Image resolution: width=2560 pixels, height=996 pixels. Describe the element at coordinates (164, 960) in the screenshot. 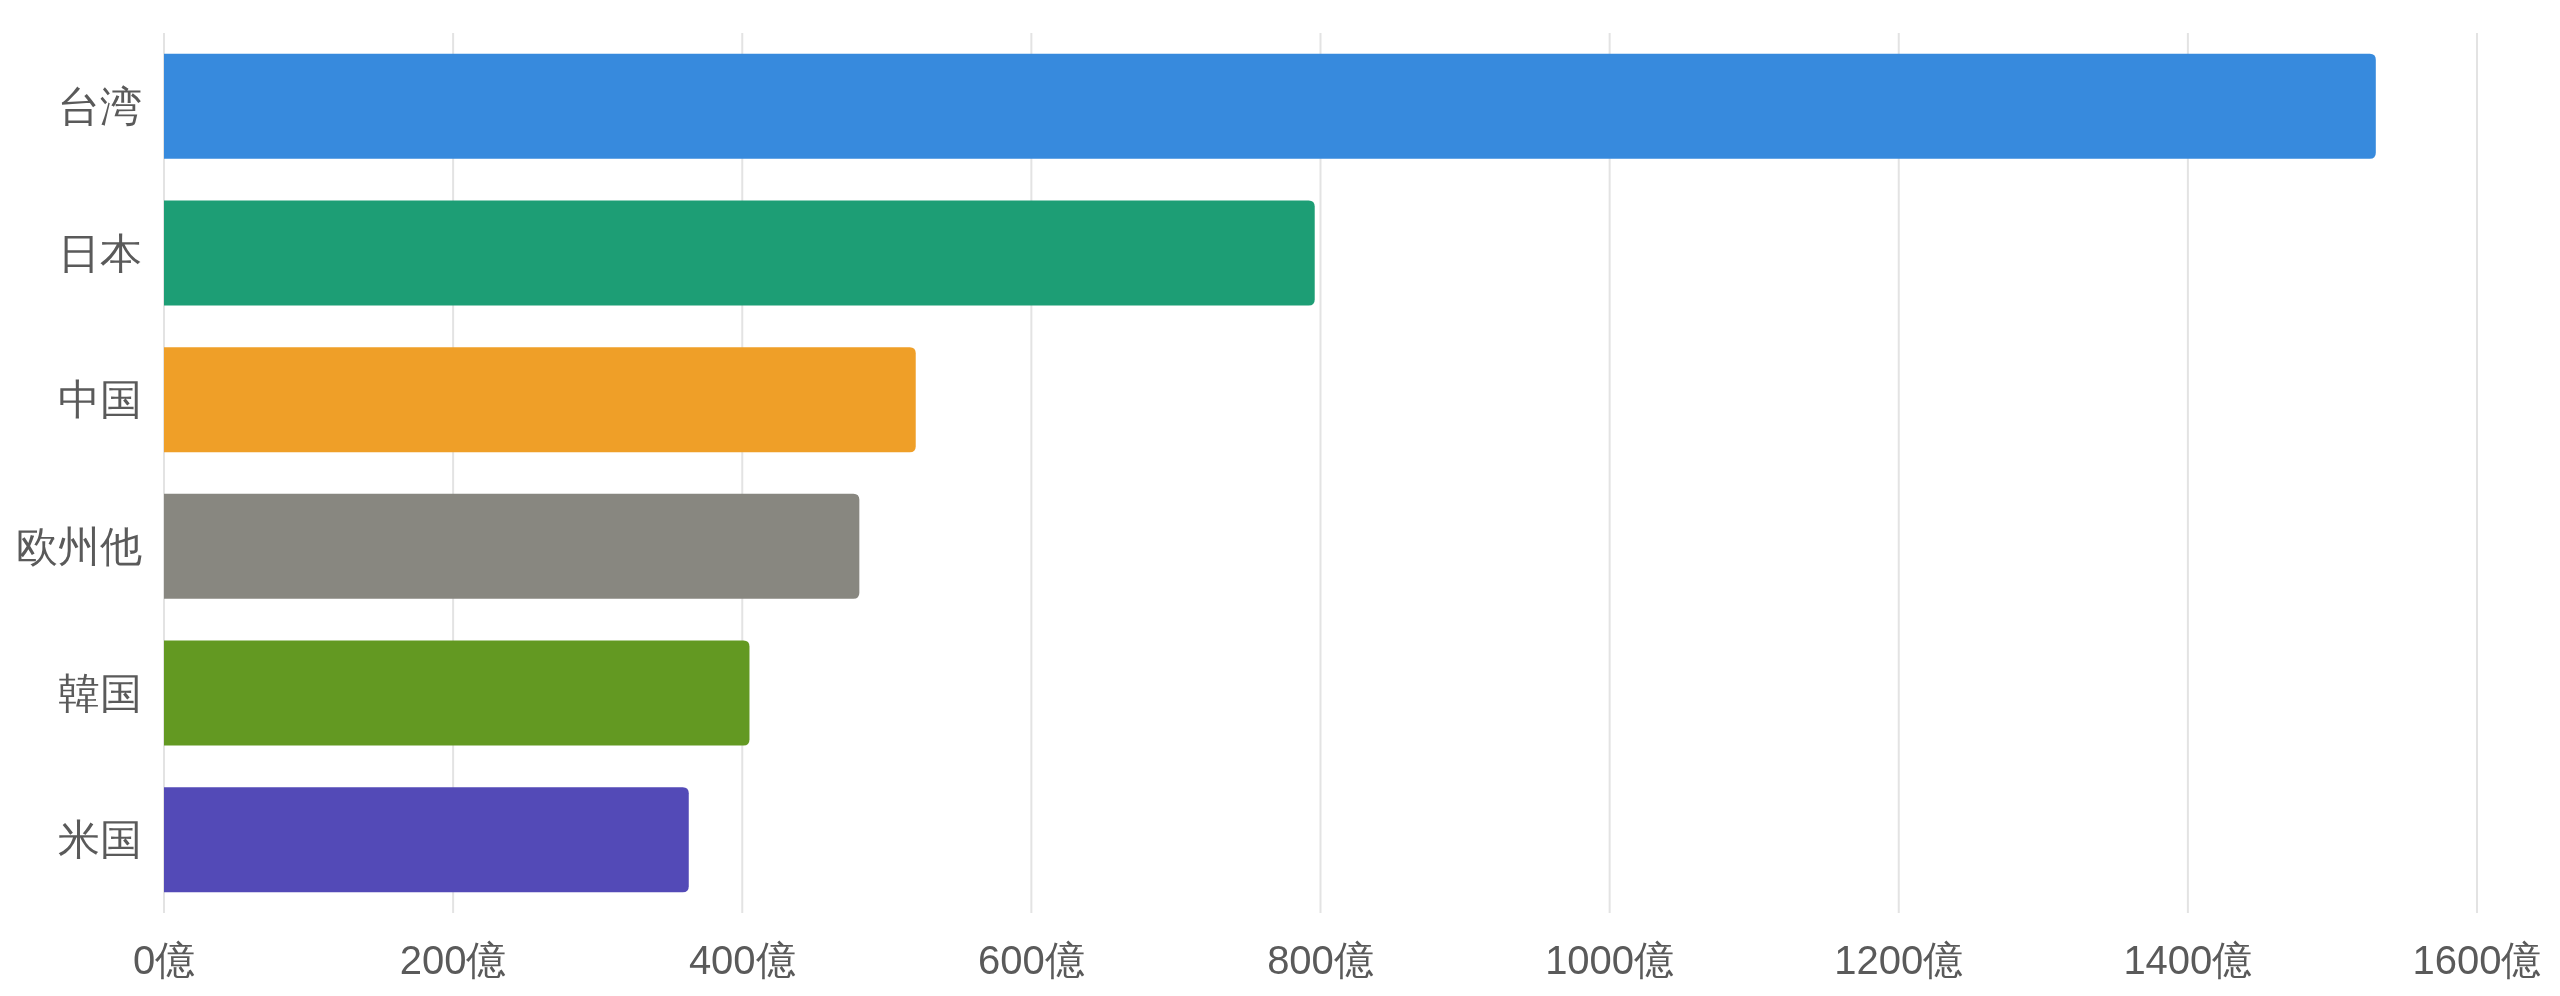

I see `tick-label: 0億` at that location.